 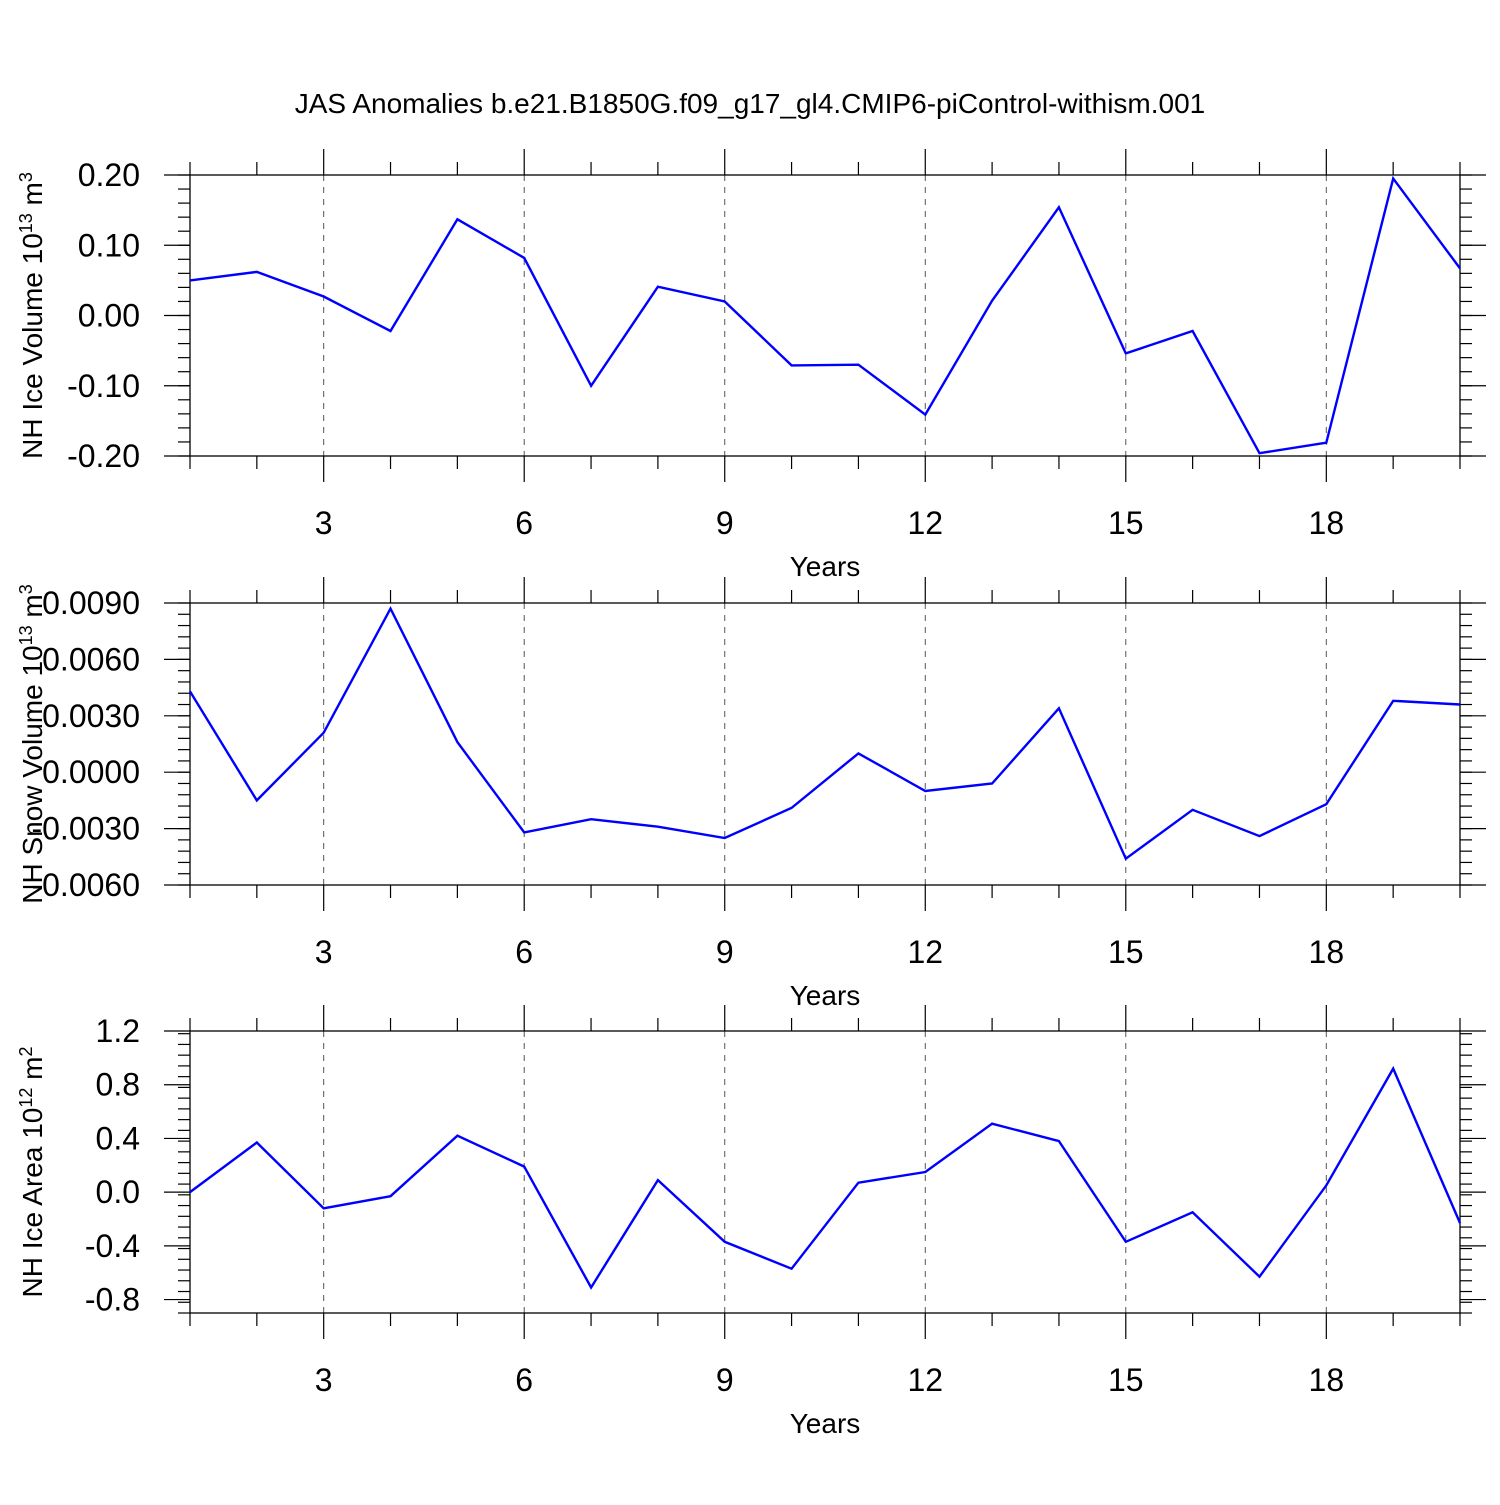 What do you see at coordinates (118, 1085) in the screenshot?
I see `y-tick-label: 0.8` at bounding box center [118, 1085].